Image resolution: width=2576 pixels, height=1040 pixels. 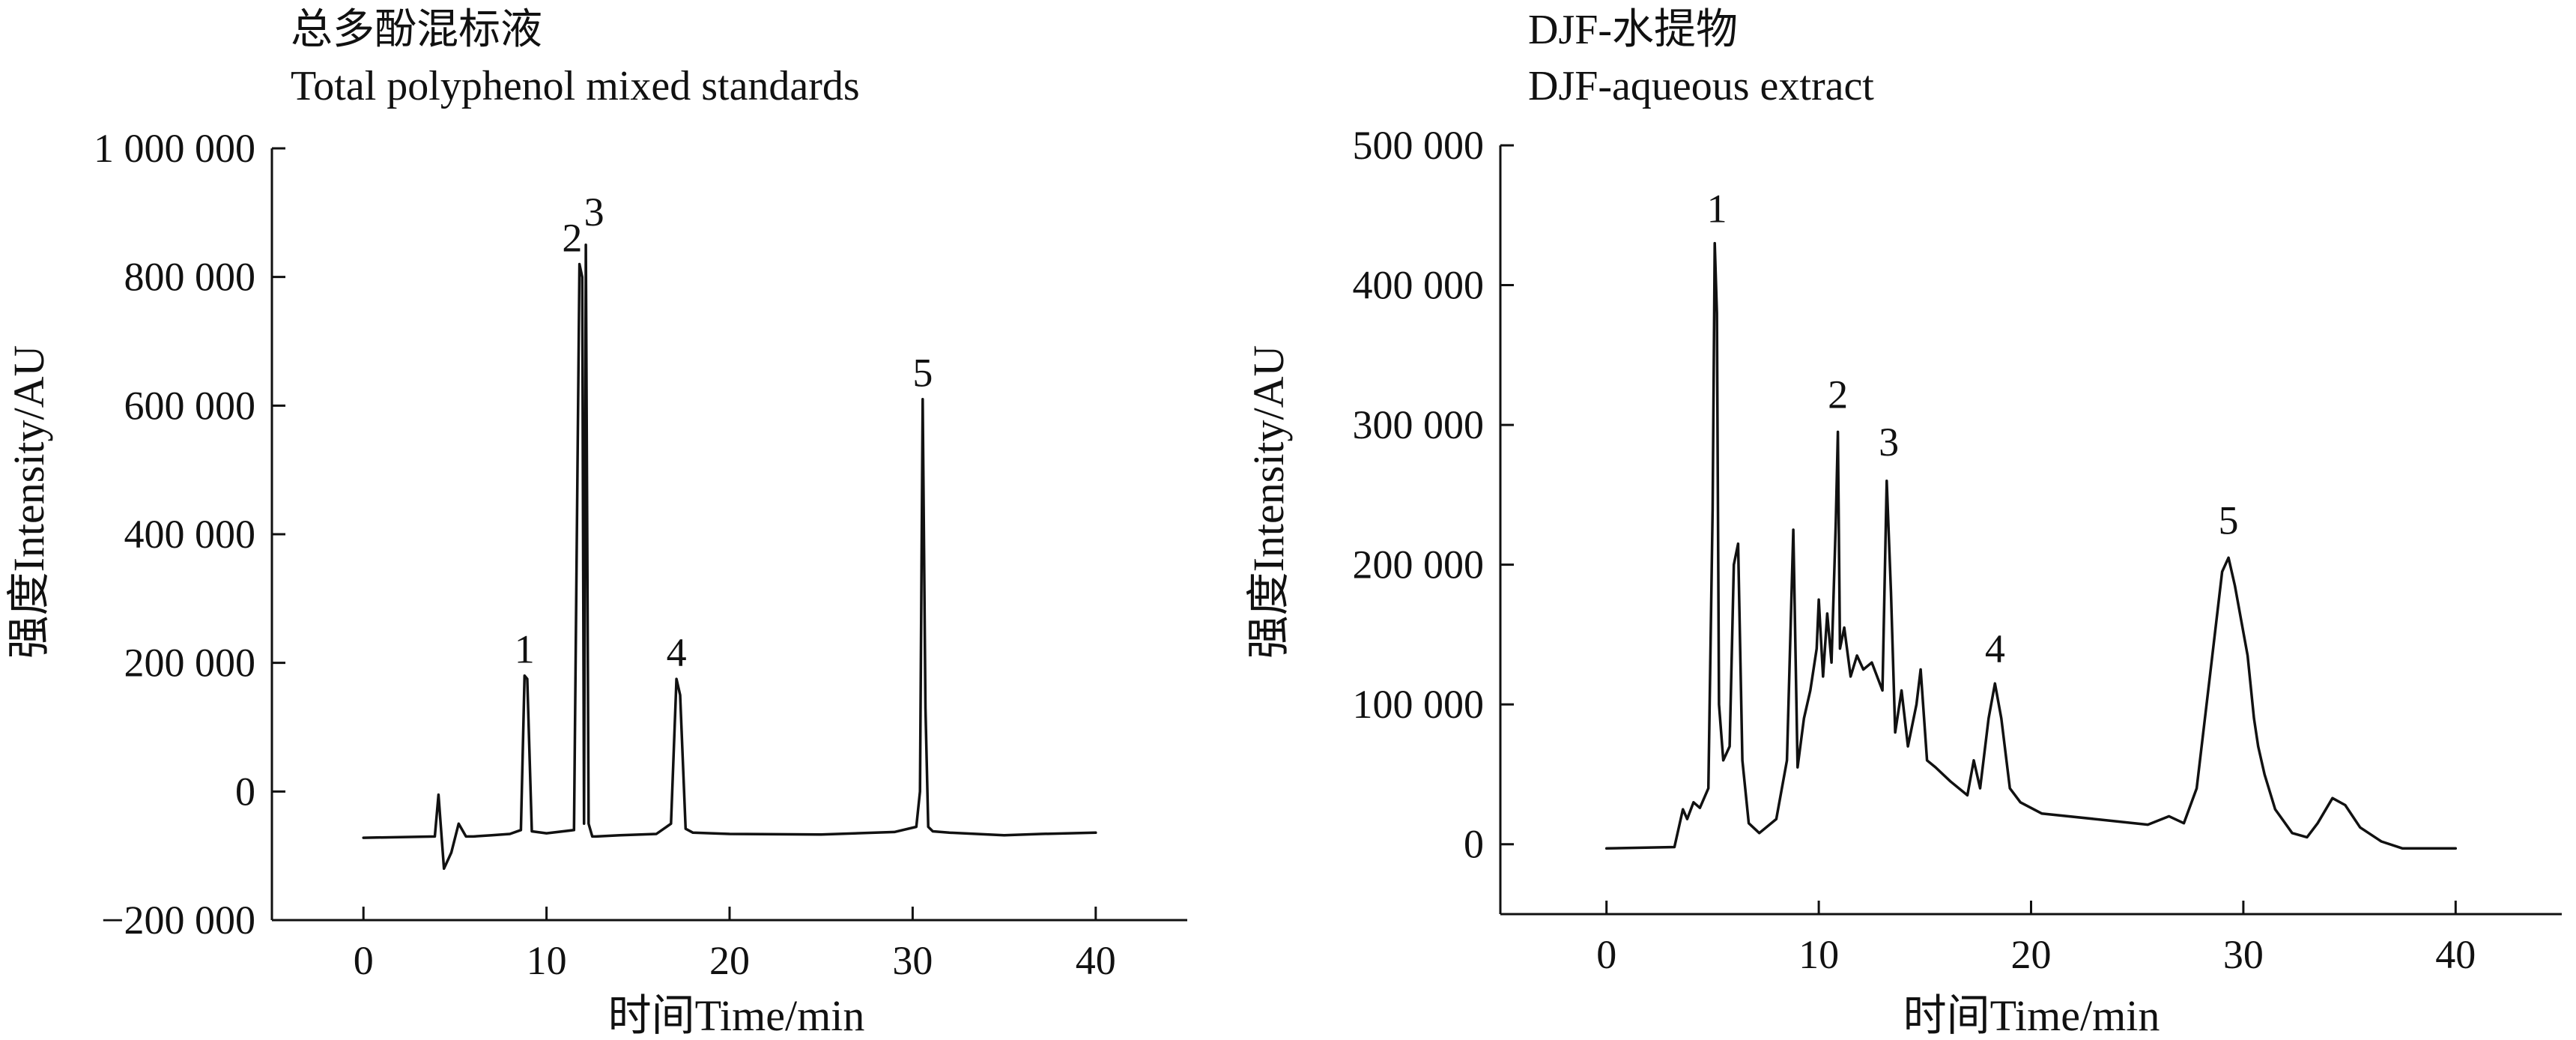 What do you see at coordinates (1701, 86) in the screenshot?
I see `chart-subtitle: DJF-aqueous extract` at bounding box center [1701, 86].